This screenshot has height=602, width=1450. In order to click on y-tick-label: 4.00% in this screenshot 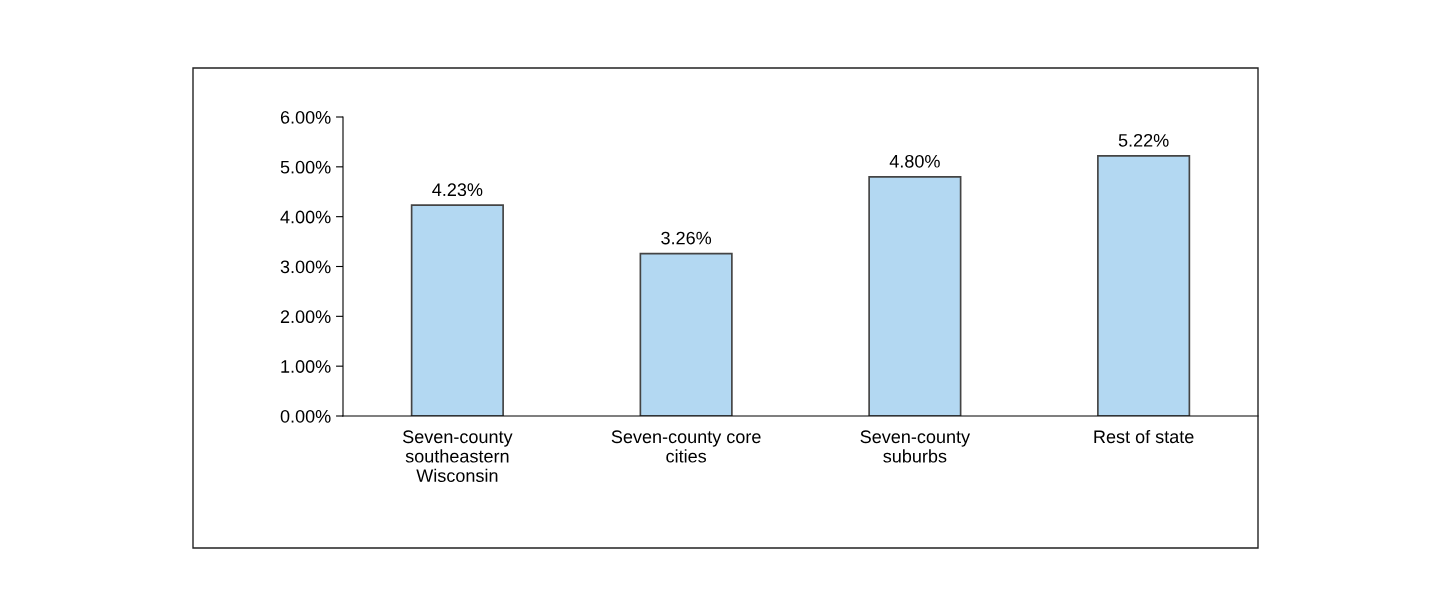, I will do `click(305, 217)`.